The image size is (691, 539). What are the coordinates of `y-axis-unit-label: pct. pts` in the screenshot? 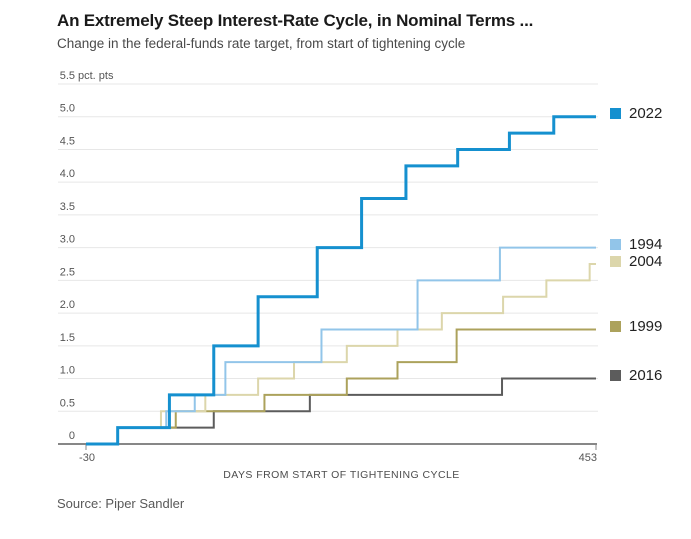 It's located at (96, 76).